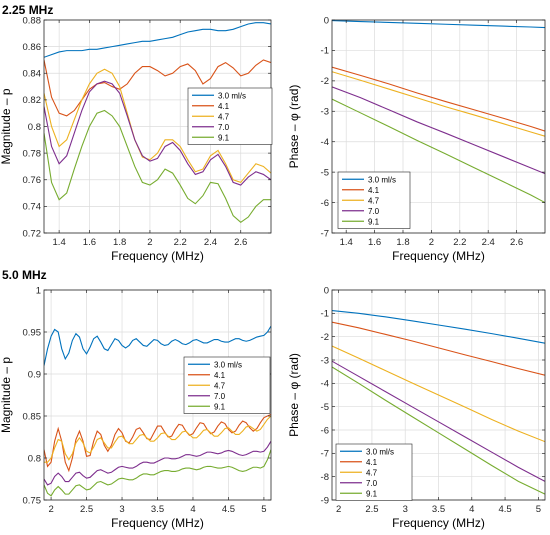  Describe the element at coordinates (32, 416) in the screenshot. I see `y-tick-label: 0.85` at that location.